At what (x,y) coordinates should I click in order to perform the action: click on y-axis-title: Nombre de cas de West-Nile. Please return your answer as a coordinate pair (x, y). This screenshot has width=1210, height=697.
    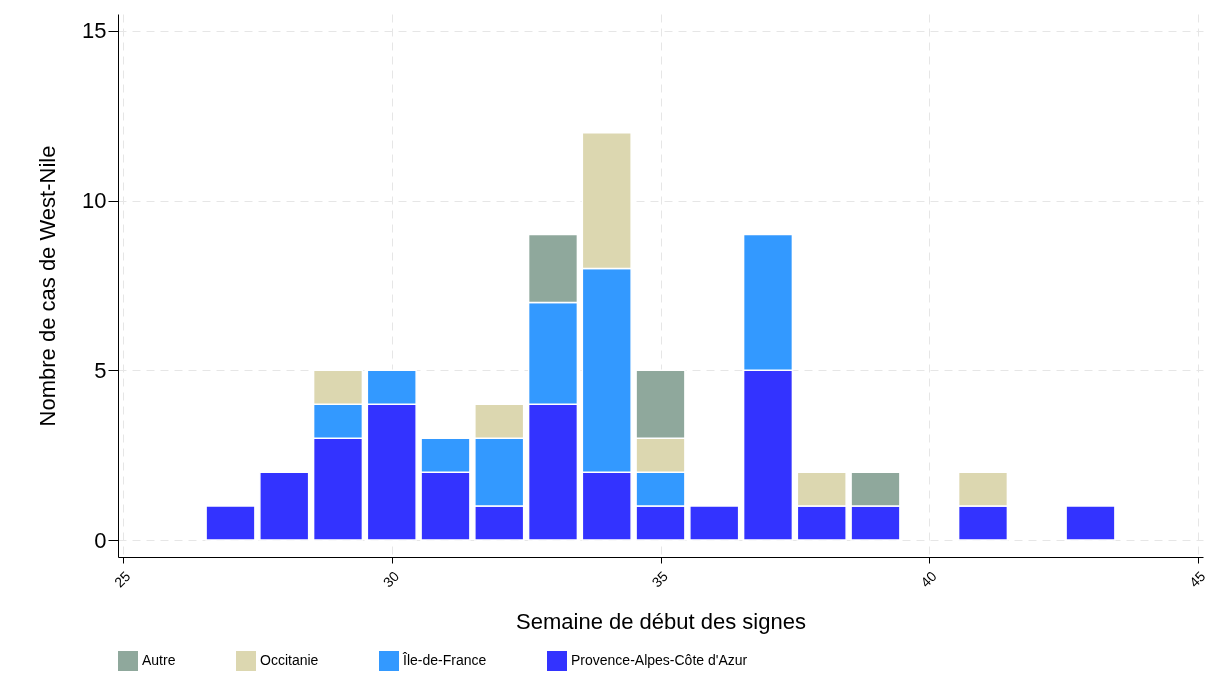
    Looking at the image, I should click on (48, 286).